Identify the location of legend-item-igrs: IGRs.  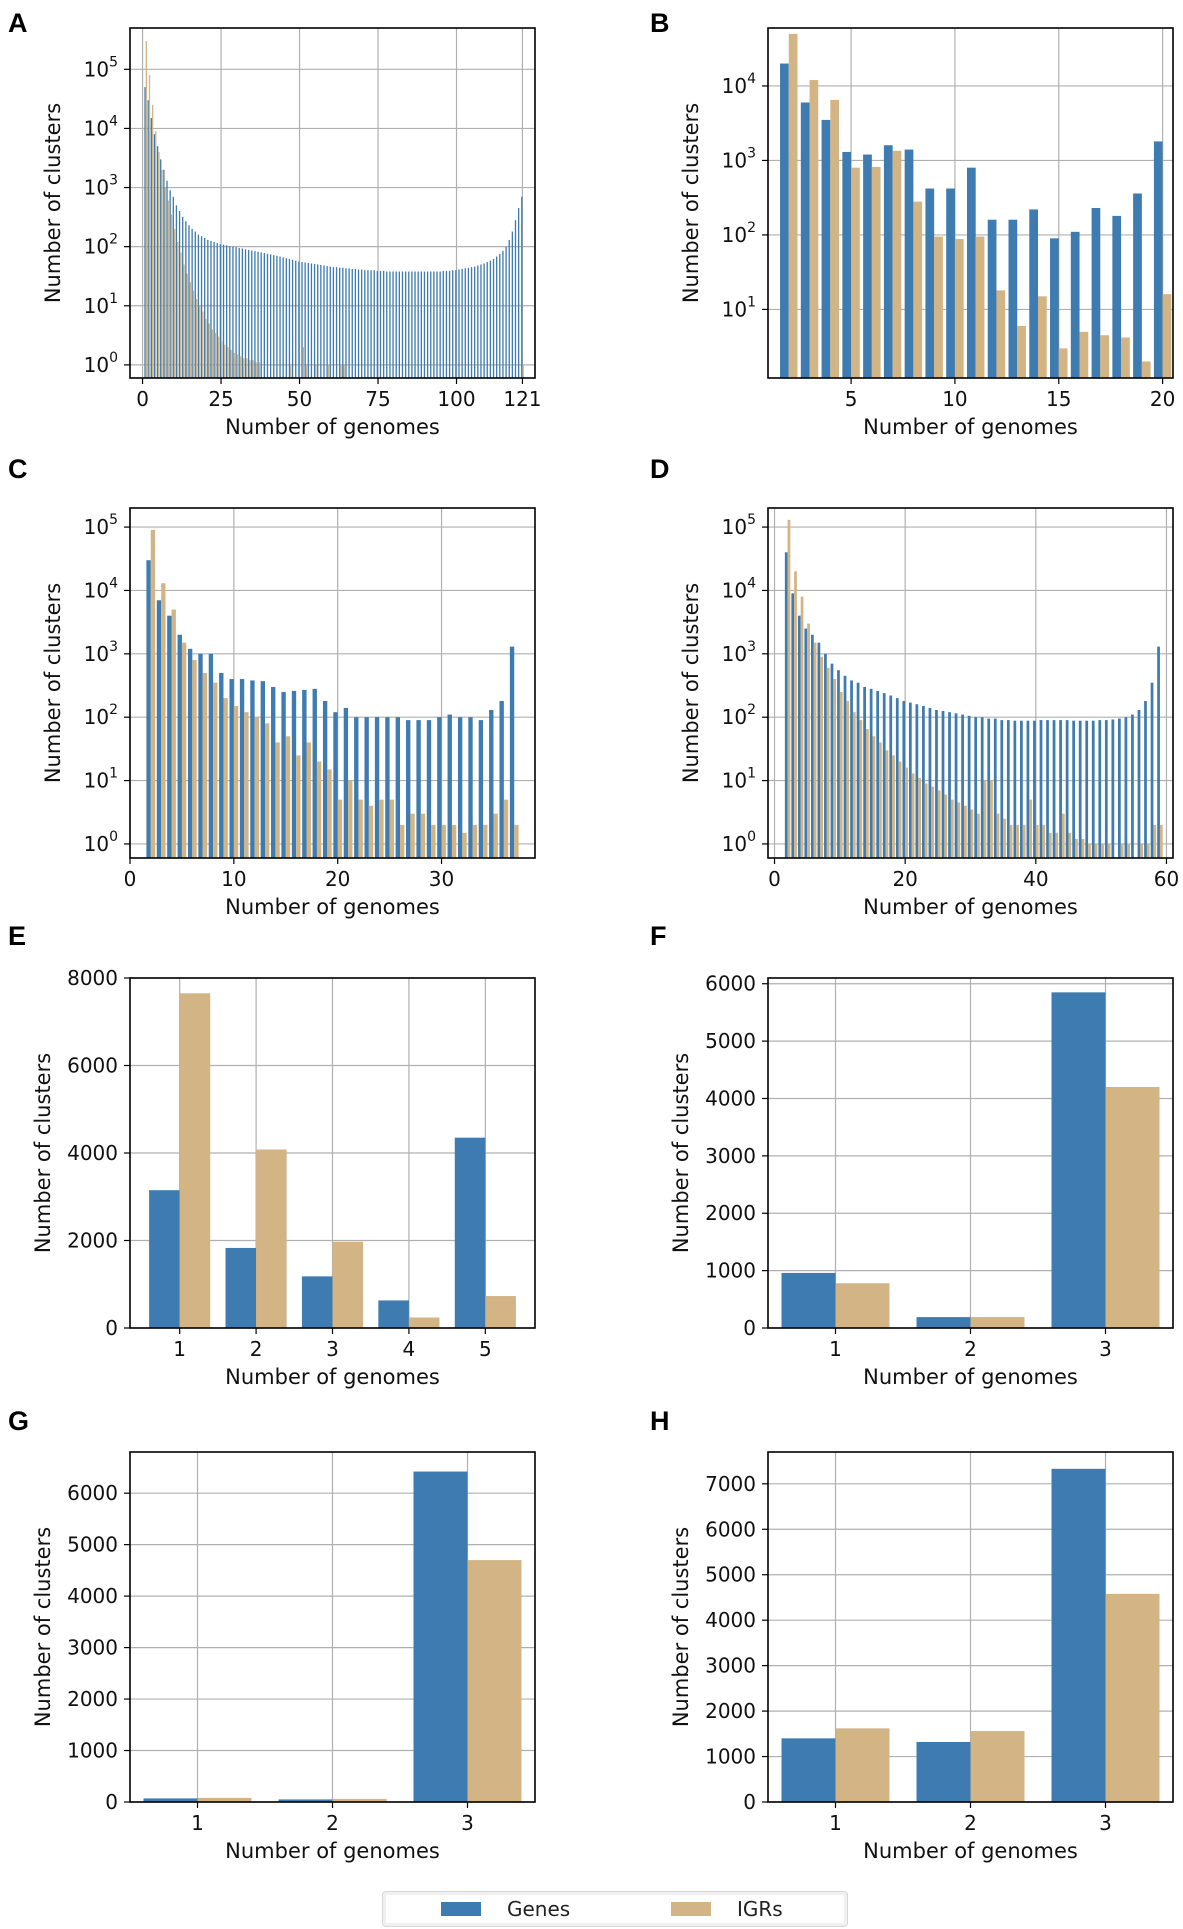
(727, 1909).